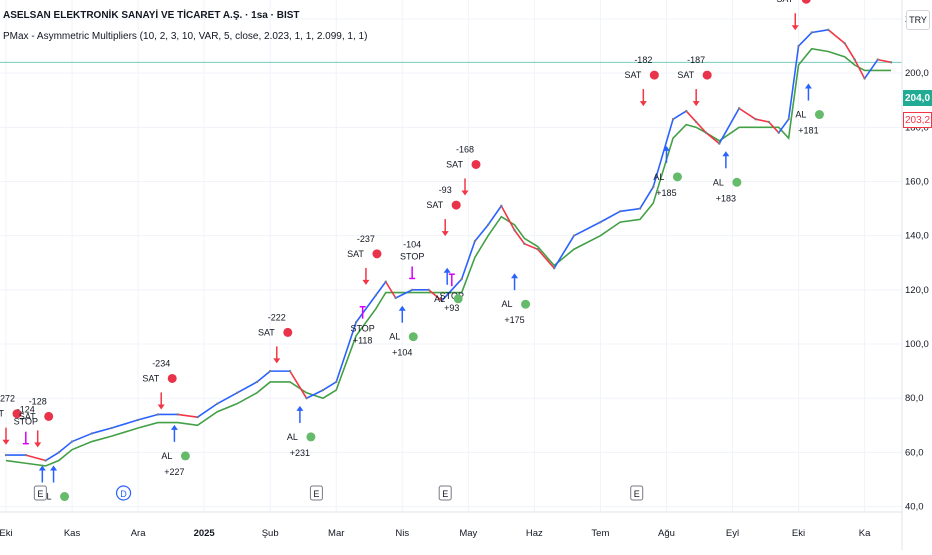 The image size is (932, 555). What do you see at coordinates (726, 198) in the screenshot?
I see `signal-value: +183` at bounding box center [726, 198].